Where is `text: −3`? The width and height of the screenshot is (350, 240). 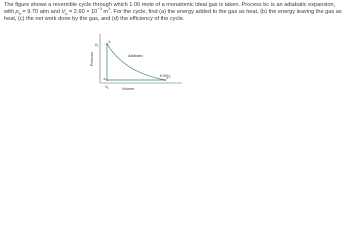 text: −3 is located at coordinates (99, 9).